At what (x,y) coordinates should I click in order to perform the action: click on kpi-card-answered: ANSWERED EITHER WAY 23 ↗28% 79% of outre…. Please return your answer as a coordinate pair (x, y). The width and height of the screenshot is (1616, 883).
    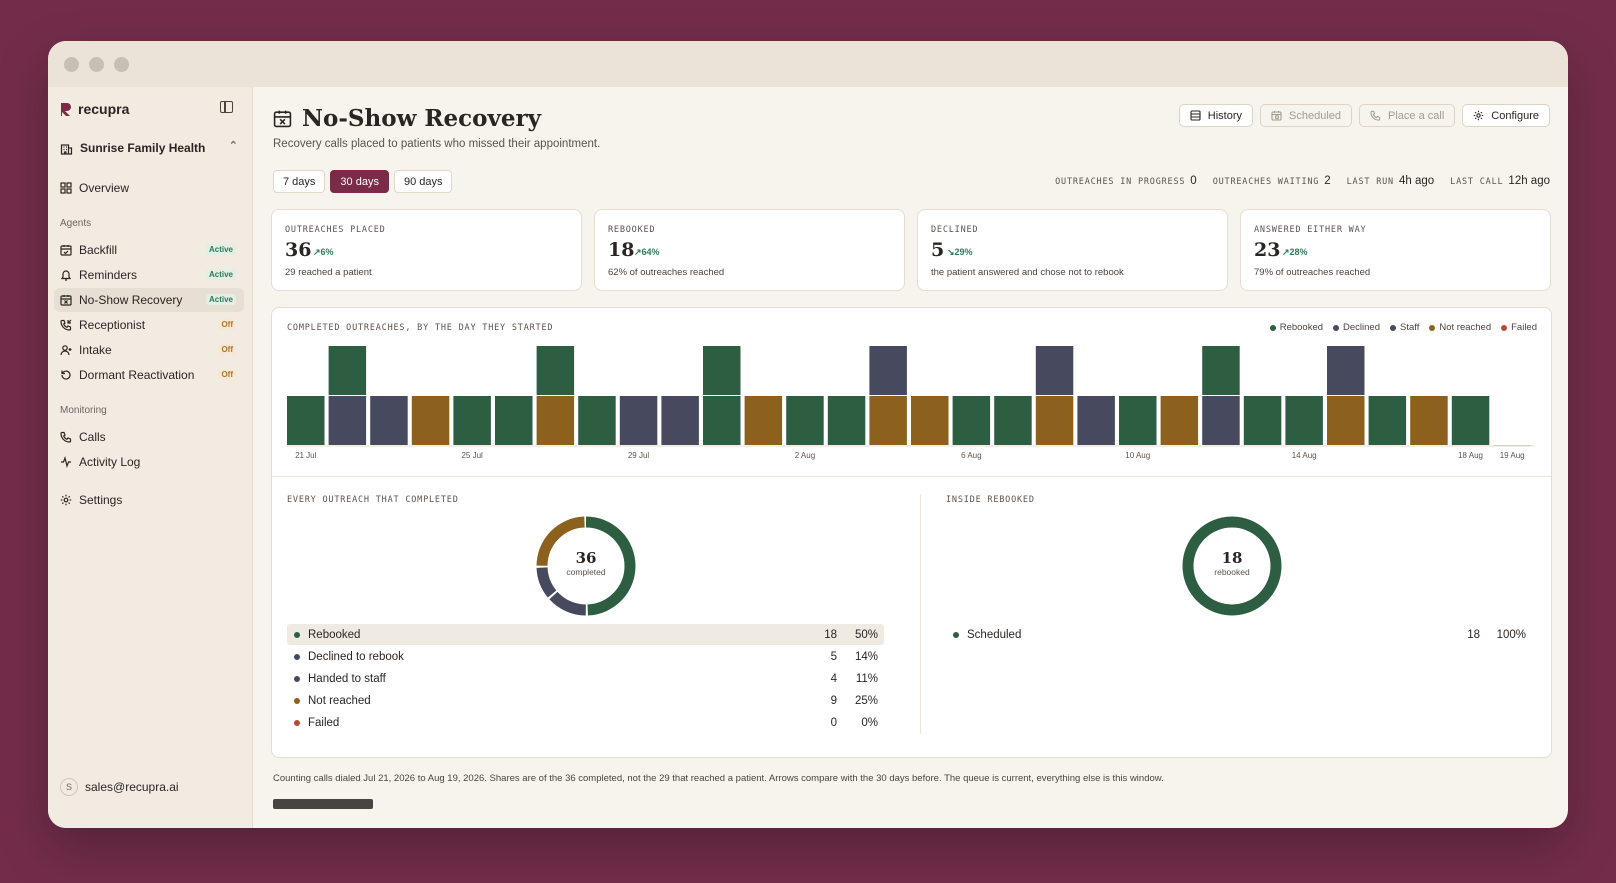
    Looking at the image, I should click on (1395, 250).